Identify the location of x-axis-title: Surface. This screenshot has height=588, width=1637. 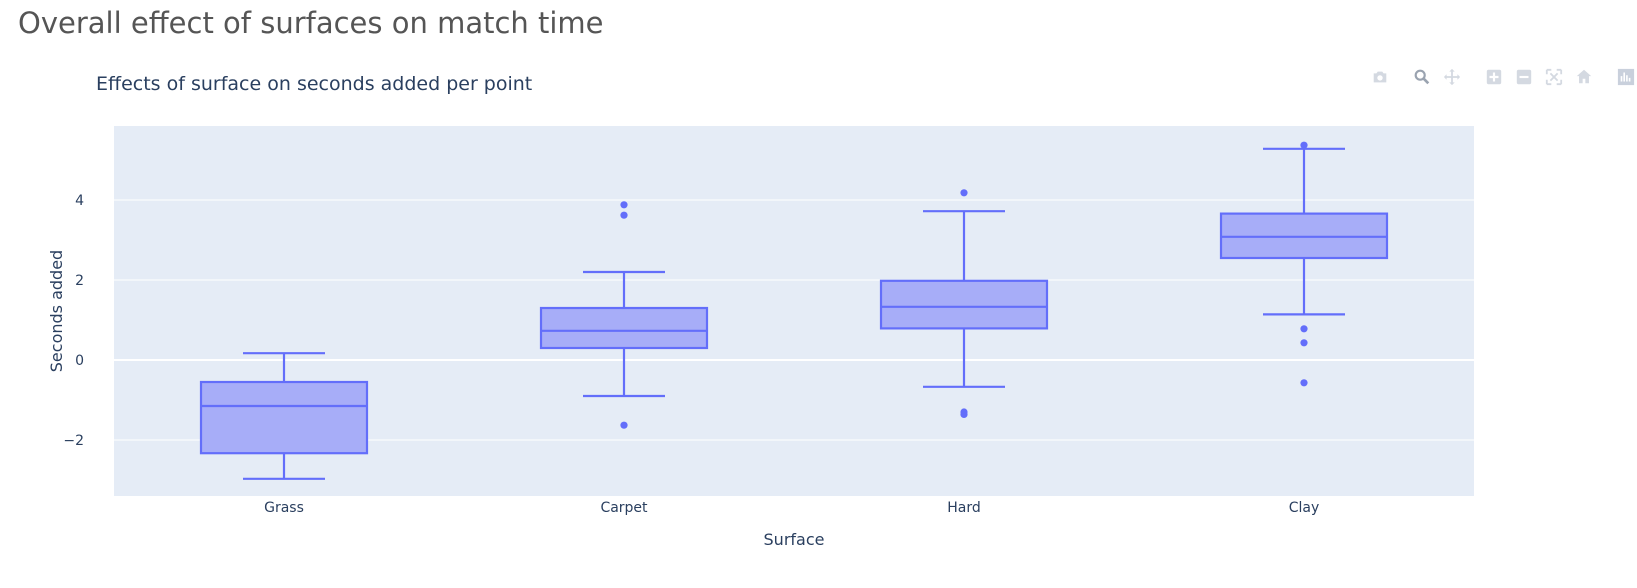
(794, 539).